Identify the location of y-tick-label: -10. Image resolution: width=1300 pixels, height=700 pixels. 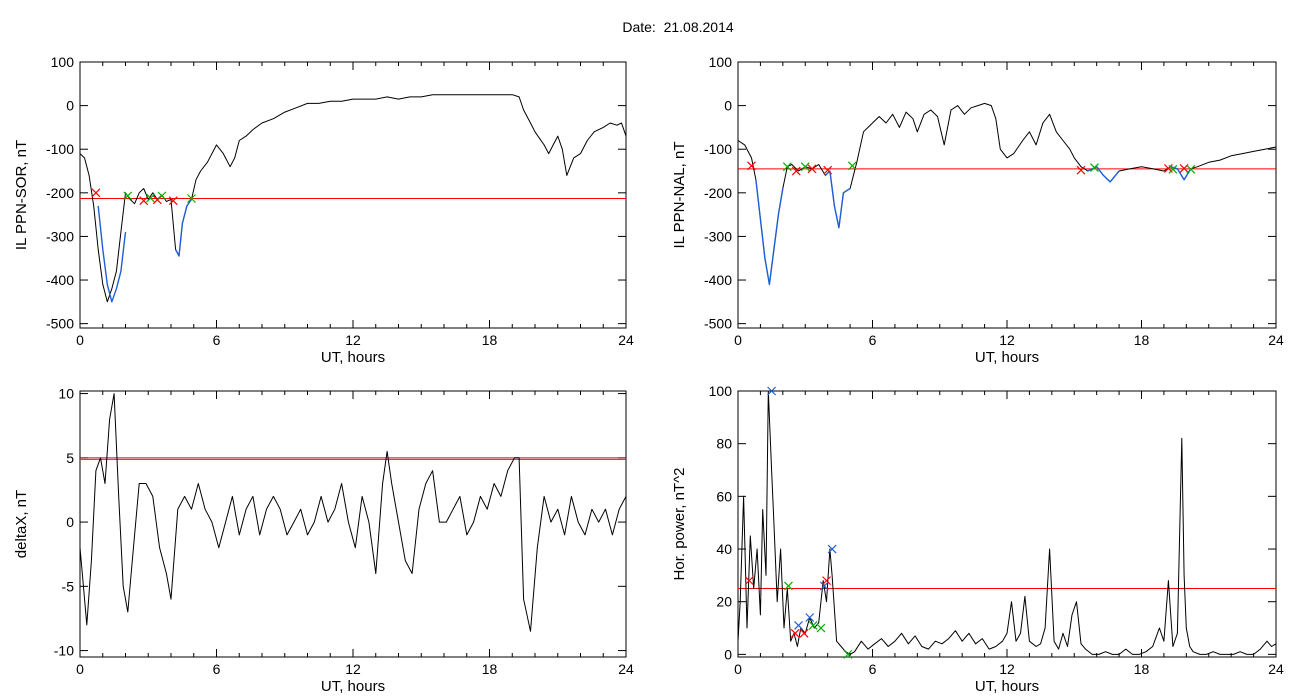
(64, 651).